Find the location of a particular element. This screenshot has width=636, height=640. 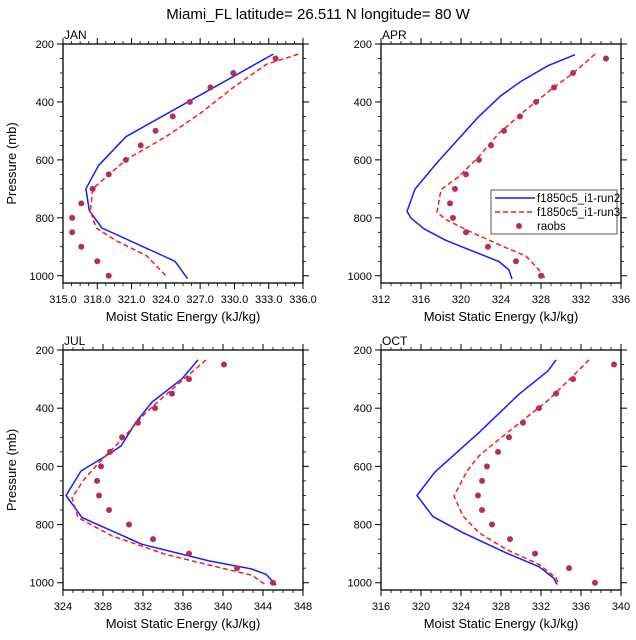

x-tick-label: 315.0 is located at coordinates (63, 300).